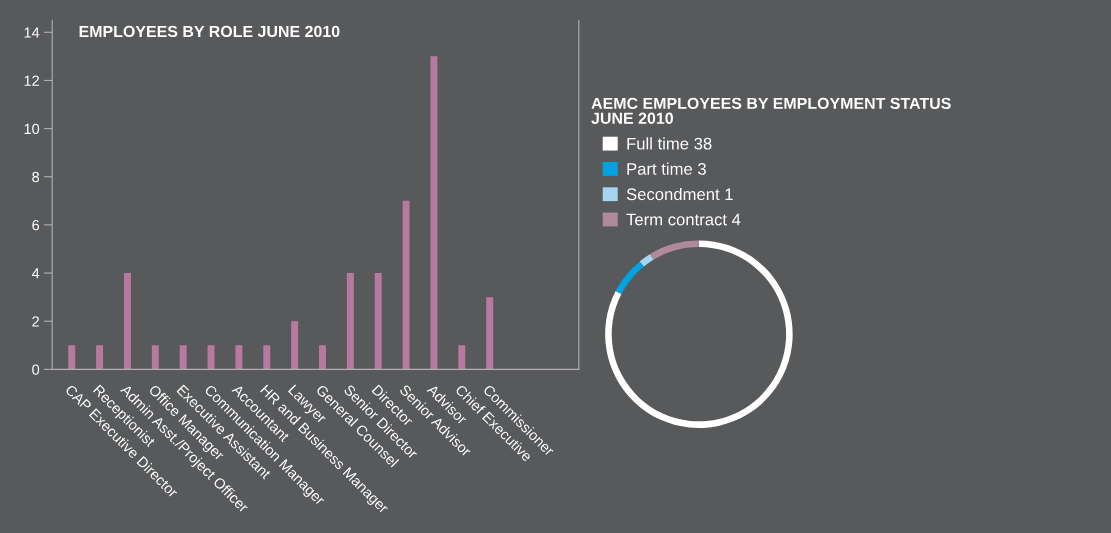 Image resolution: width=1111 pixels, height=533 pixels. What do you see at coordinates (35, 273) in the screenshot?
I see `y-tick-label: 4` at bounding box center [35, 273].